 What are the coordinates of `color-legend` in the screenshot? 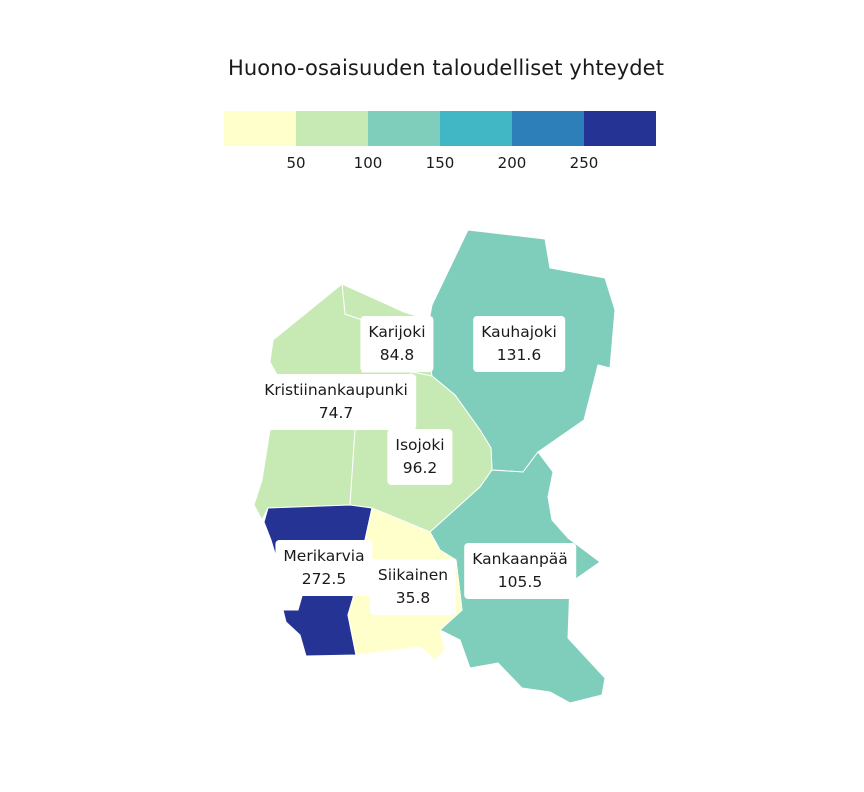 It's located at (440, 128).